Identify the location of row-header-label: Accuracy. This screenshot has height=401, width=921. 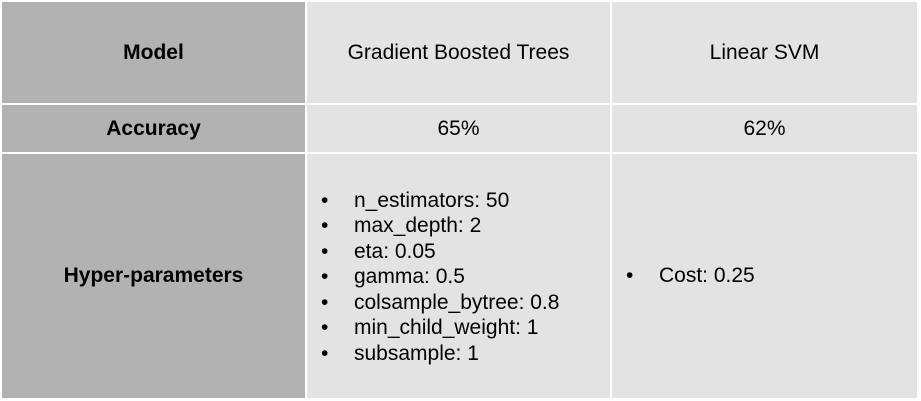
(153, 128).